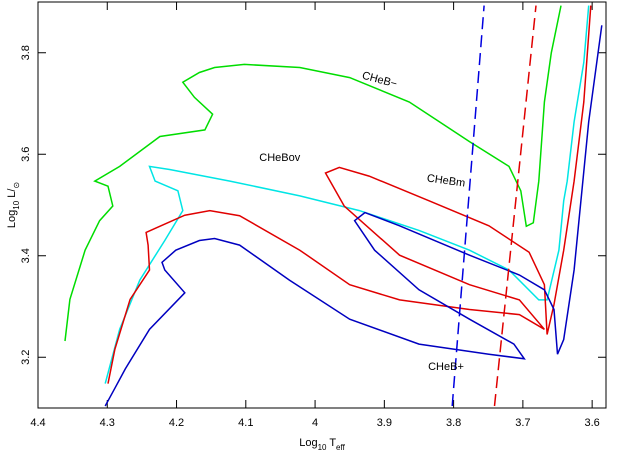 The image size is (624, 455). Describe the element at coordinates (331, 443) in the screenshot. I see `axis-label-part: T` at that location.